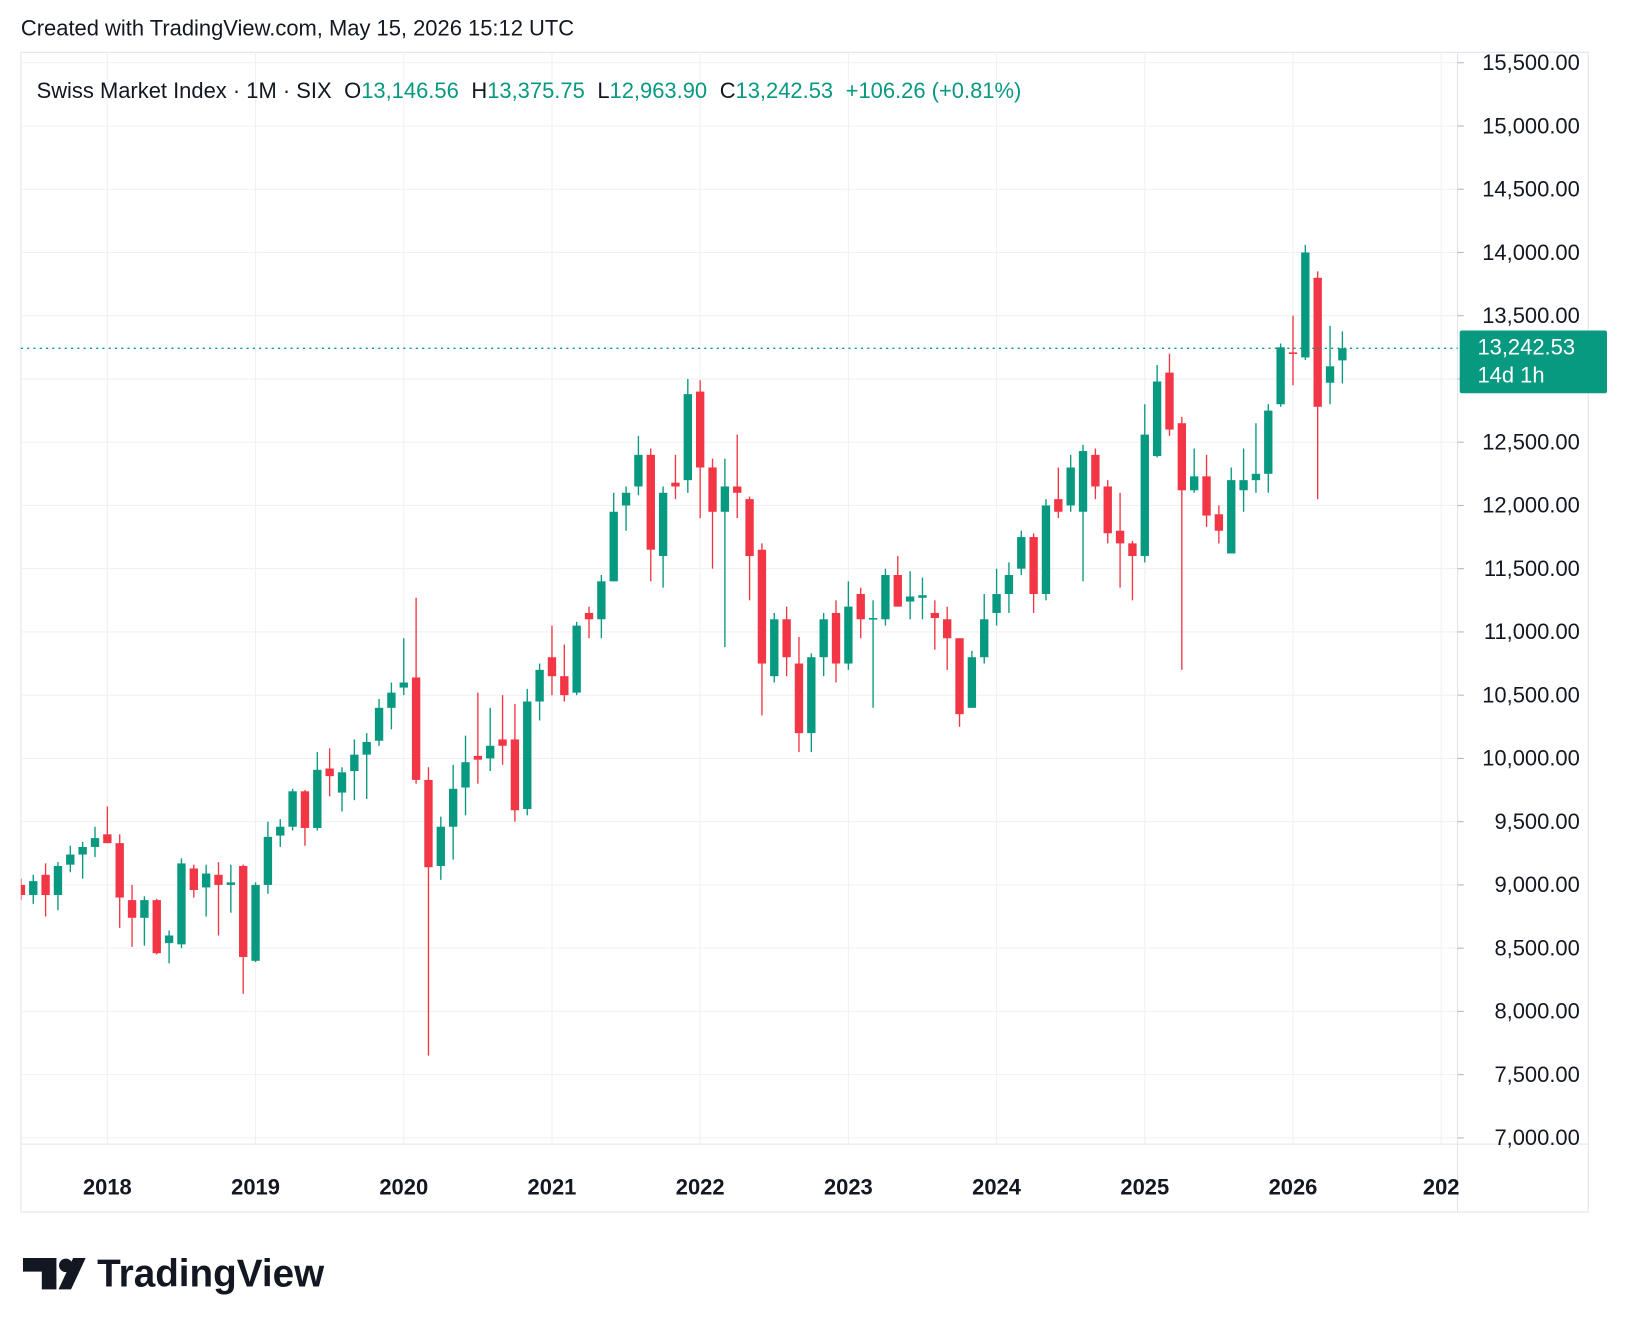 The image size is (1630, 1326). Describe the element at coordinates (1532, 568) in the screenshot. I see `y-tick-label: 11,500.00` at that location.